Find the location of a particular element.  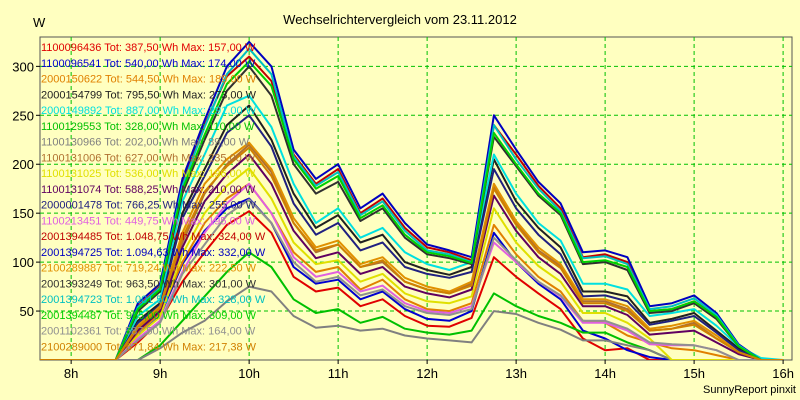

legend-entry: 2001102361 Tot: 587,50 Wh Max: 164,00 W is located at coordinates (148, 332).